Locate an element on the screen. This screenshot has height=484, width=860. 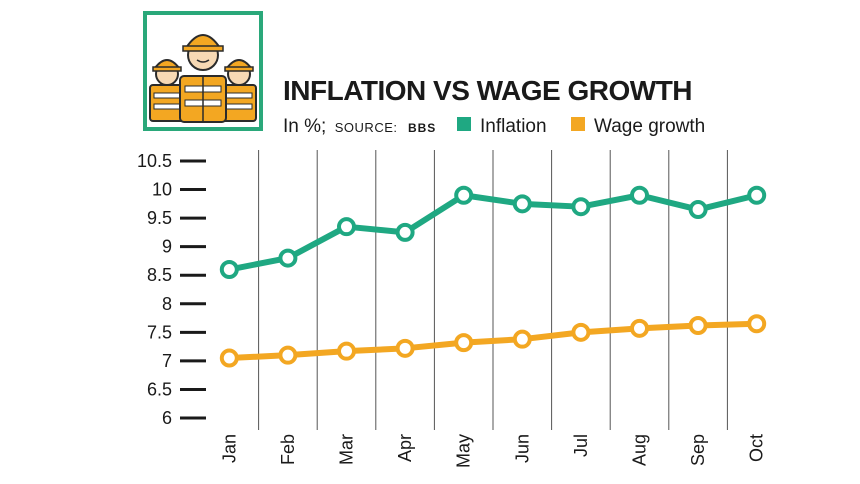
legend-label-inflation: Inflation is located at coordinates (513, 126).